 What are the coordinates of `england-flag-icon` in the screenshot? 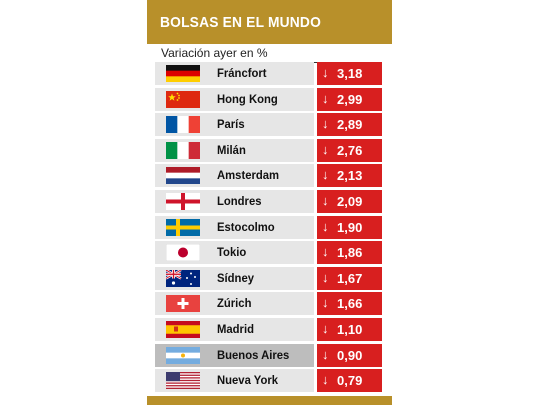 It's located at (183, 201).